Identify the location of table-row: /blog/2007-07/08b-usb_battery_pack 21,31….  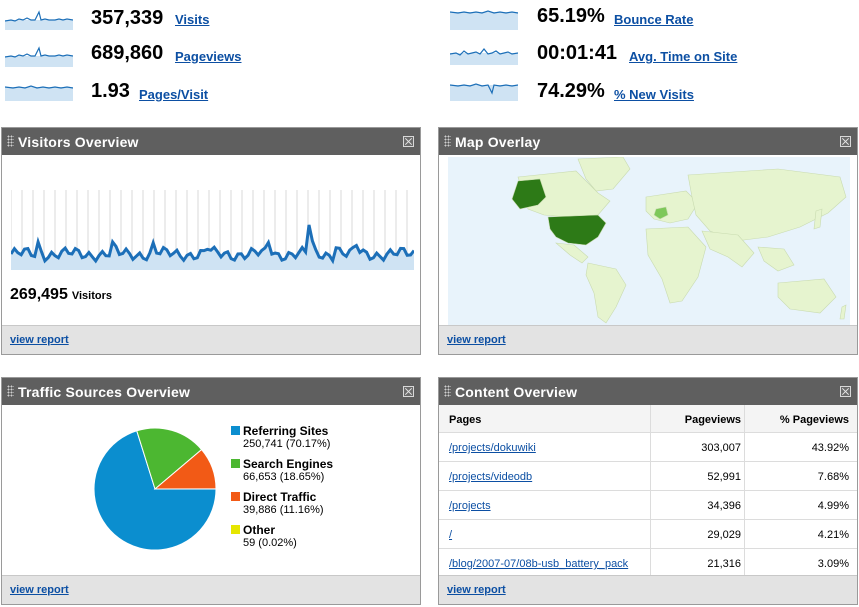
(648, 563).